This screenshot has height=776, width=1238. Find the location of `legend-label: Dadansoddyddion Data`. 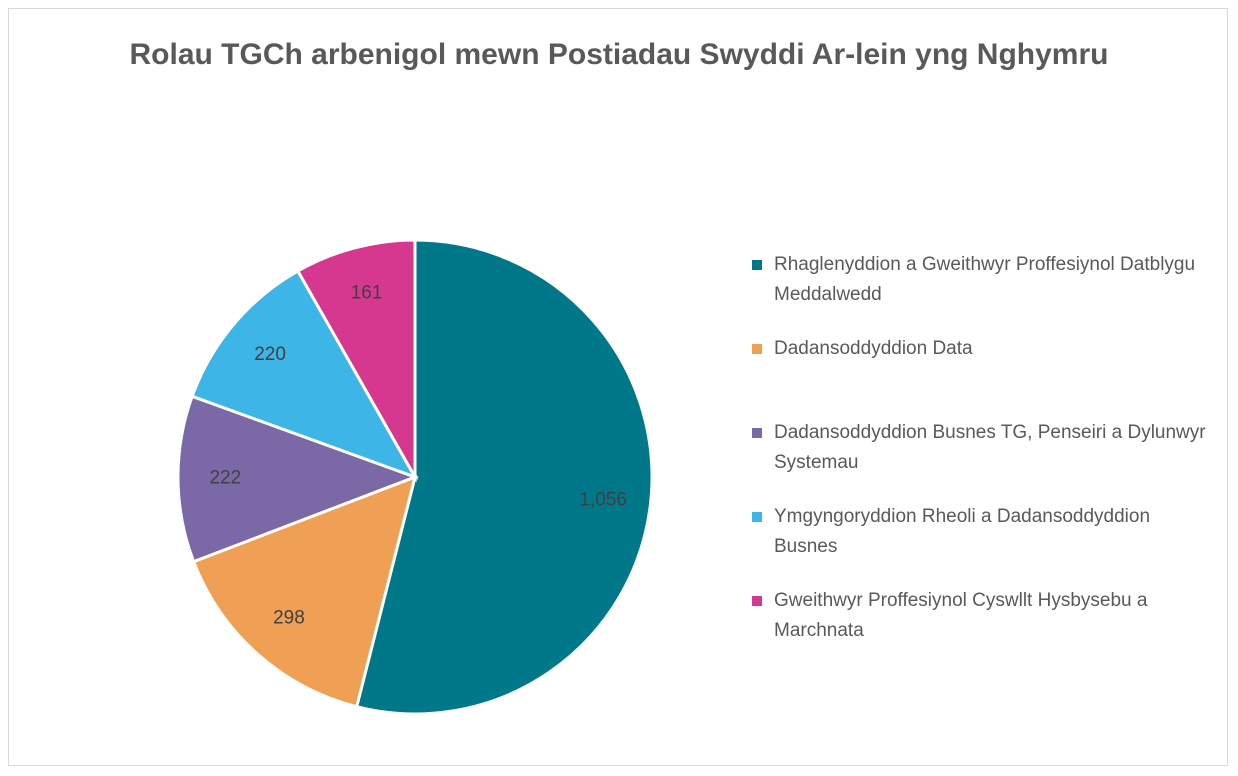

legend-label: Dadansoddyddion Data is located at coordinates (873, 348).